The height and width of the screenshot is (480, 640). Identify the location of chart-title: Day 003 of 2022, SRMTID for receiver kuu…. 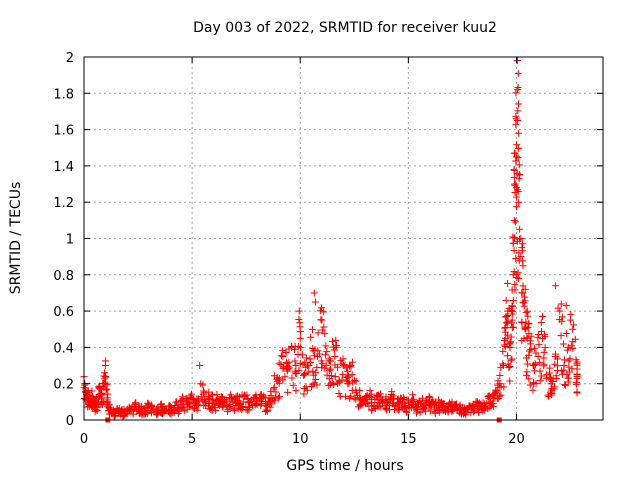
(345, 28).